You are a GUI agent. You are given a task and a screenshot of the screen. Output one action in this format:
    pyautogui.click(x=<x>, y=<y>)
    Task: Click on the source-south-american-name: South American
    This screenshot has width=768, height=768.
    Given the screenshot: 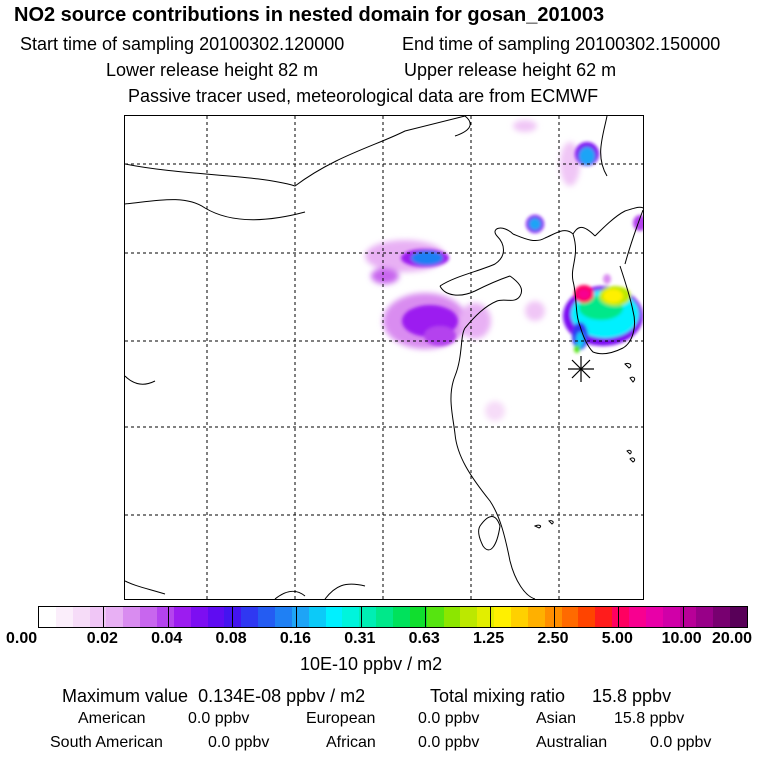 What is the action you would take?
    pyautogui.click(x=106, y=742)
    